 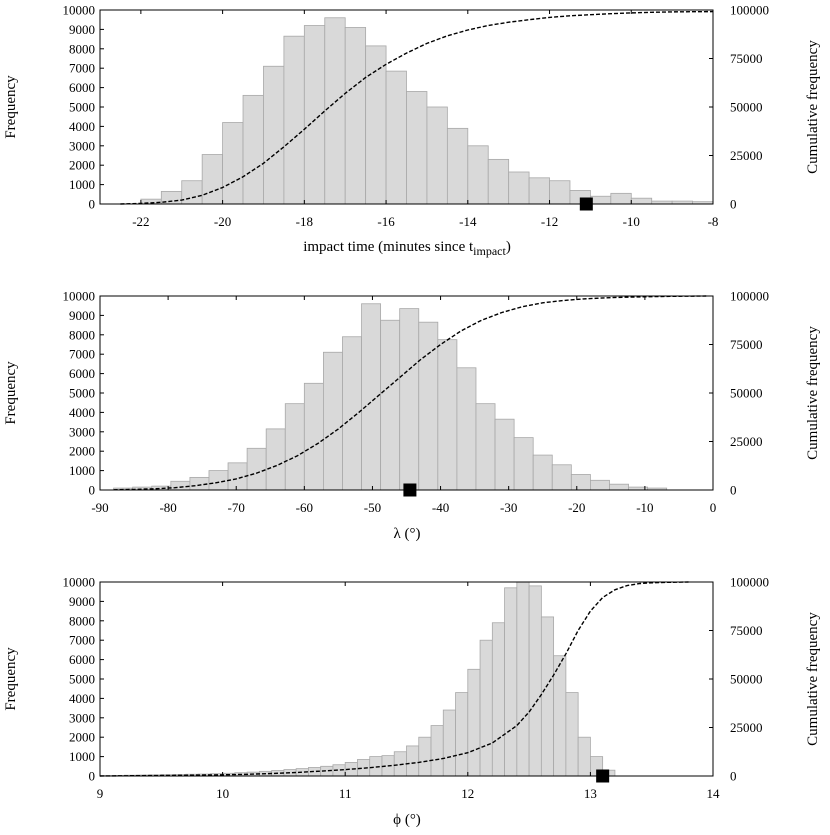 What do you see at coordinates (508, 247) in the screenshot?
I see `x-axis-title-end: )` at bounding box center [508, 247].